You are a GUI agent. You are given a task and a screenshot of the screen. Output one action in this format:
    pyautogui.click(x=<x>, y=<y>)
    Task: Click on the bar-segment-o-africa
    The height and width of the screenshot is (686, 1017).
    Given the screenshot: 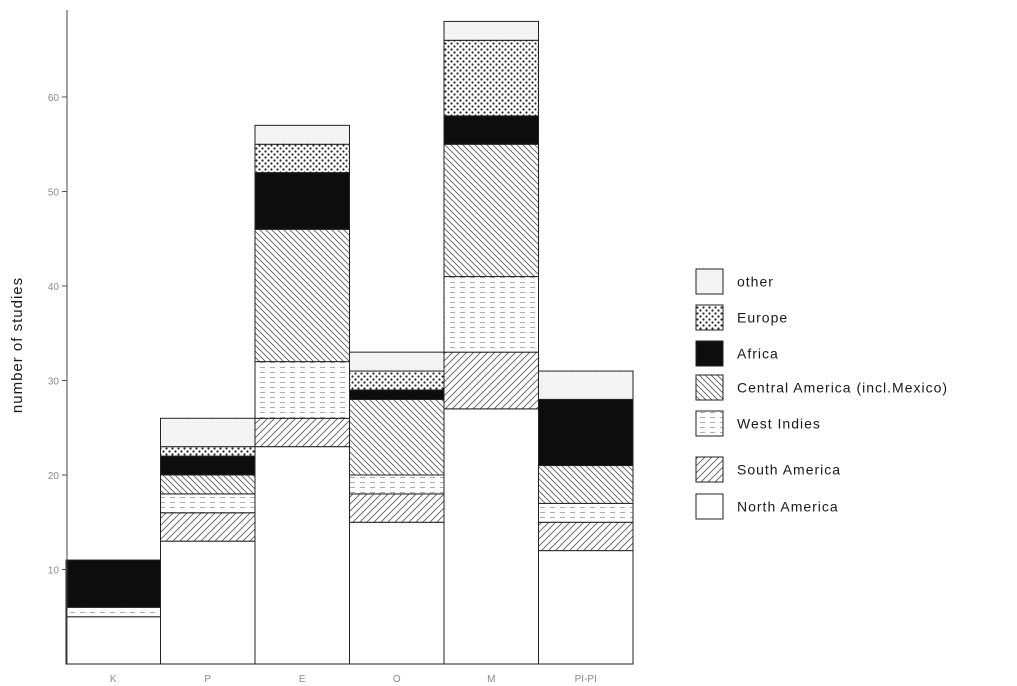 What is the action you would take?
    pyautogui.click(x=397, y=394)
    